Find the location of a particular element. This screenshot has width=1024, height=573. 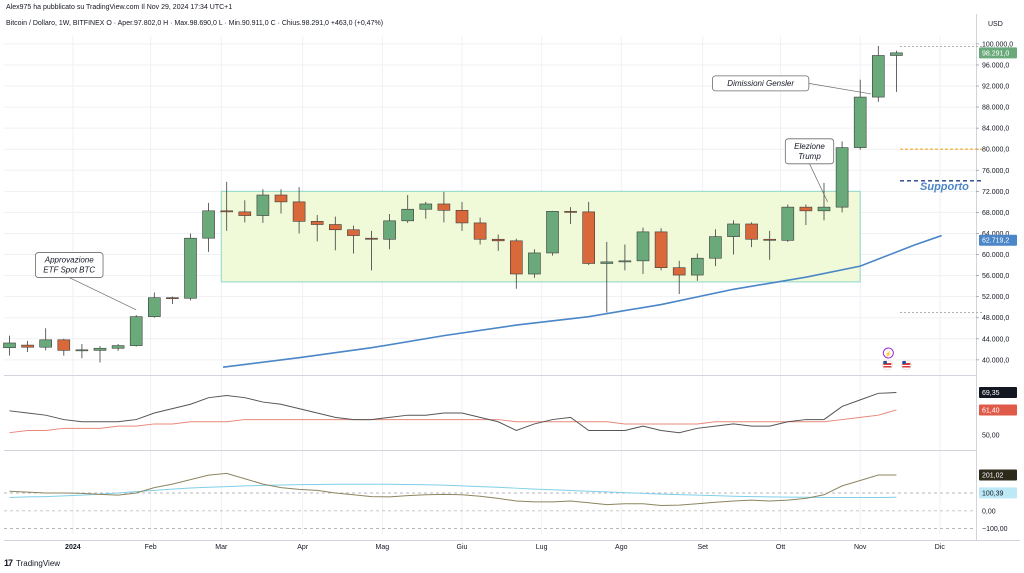

tradingview-logo-icon: 17 is located at coordinates (8, 563).